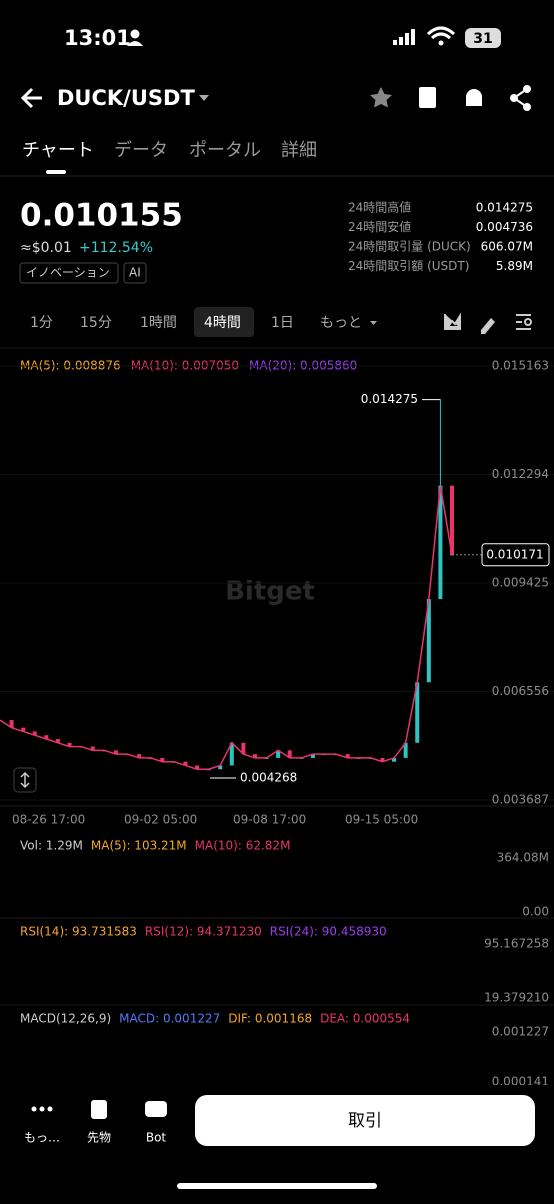 The image size is (554, 1204). I want to click on tab-indicator, so click(56, 172).